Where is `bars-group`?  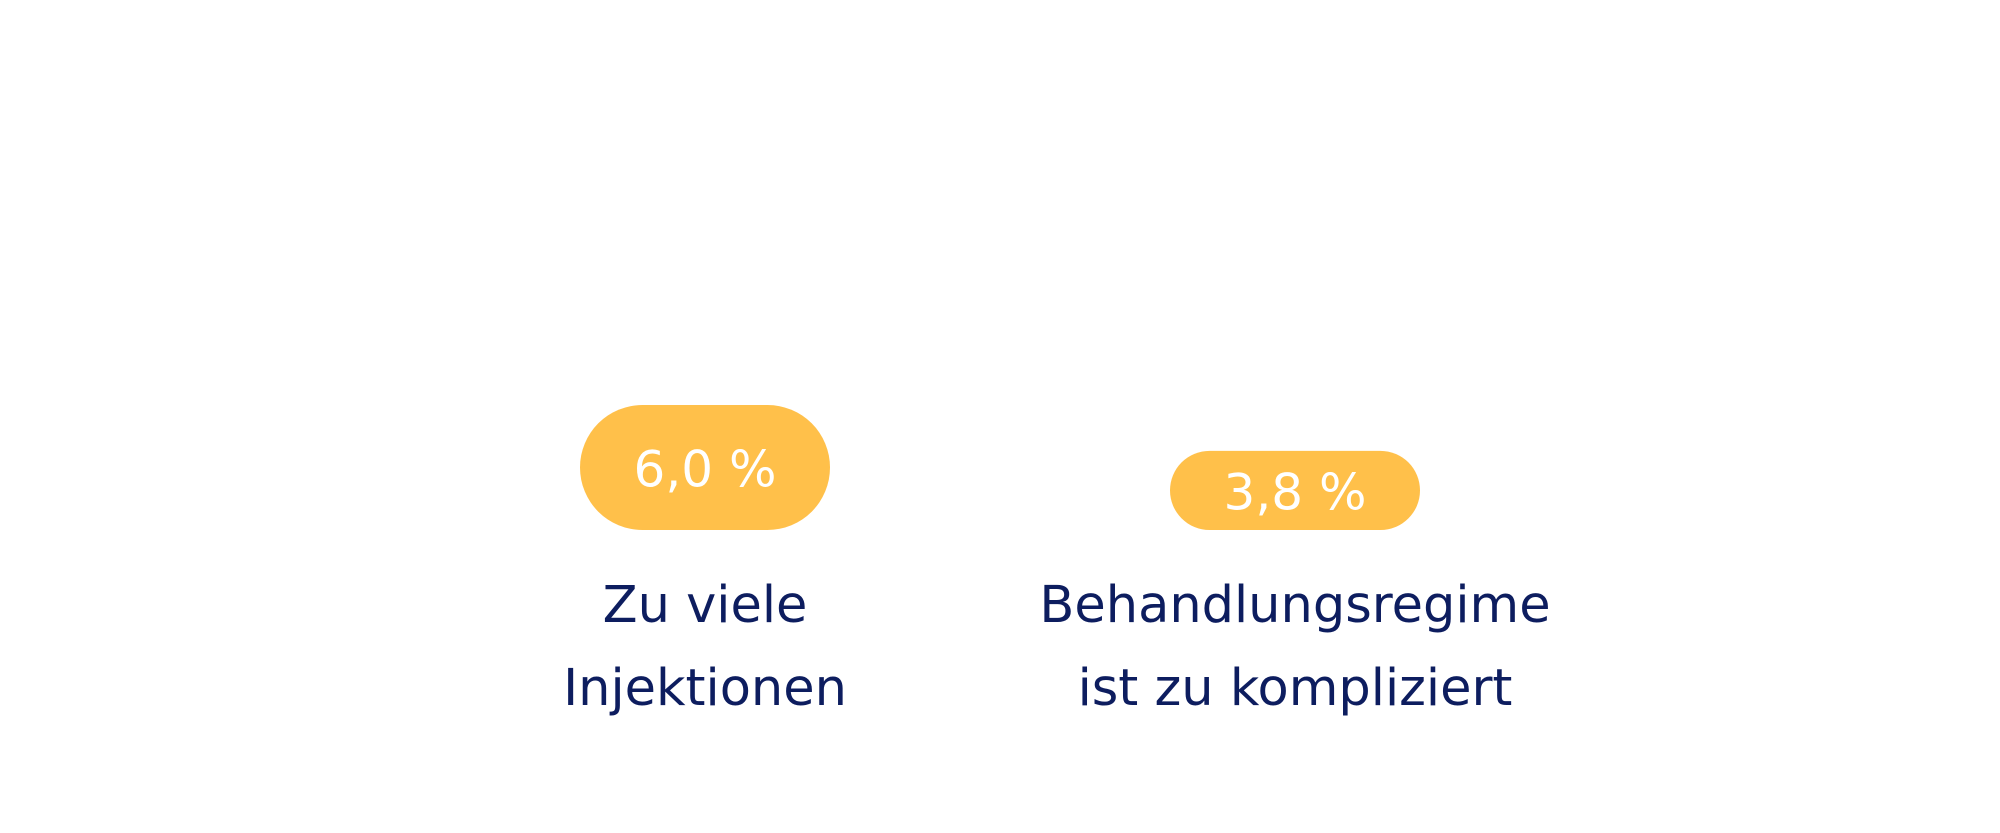 bars-group is located at coordinates (1000, 467).